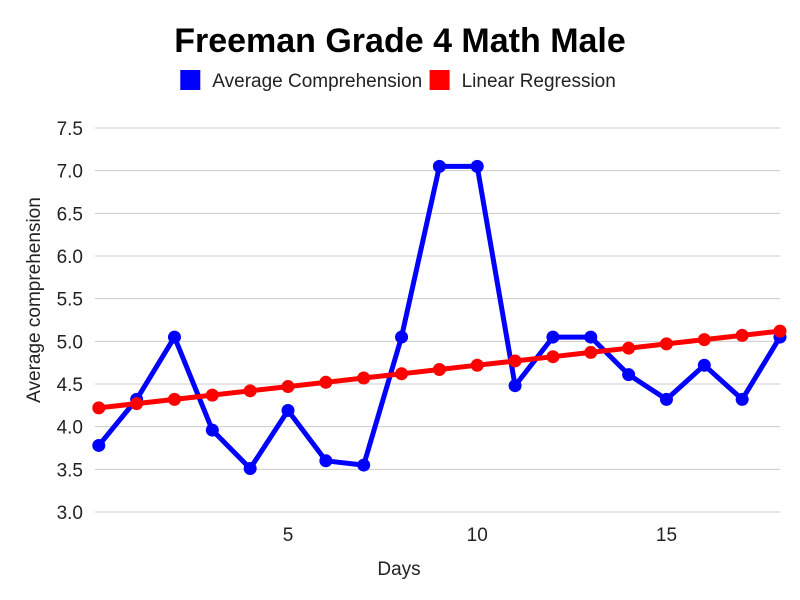 This screenshot has width=800, height=600. I want to click on chart-title: Freeman Grade 4 Math Male, so click(400, 41).